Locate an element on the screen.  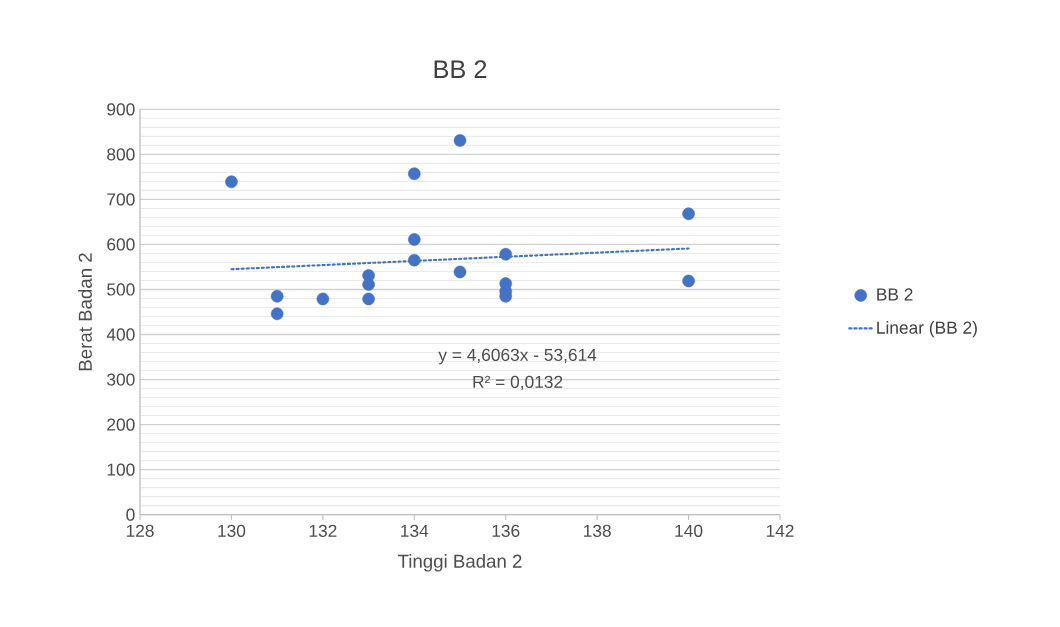
x-tick-label: 136 is located at coordinates (506, 531).